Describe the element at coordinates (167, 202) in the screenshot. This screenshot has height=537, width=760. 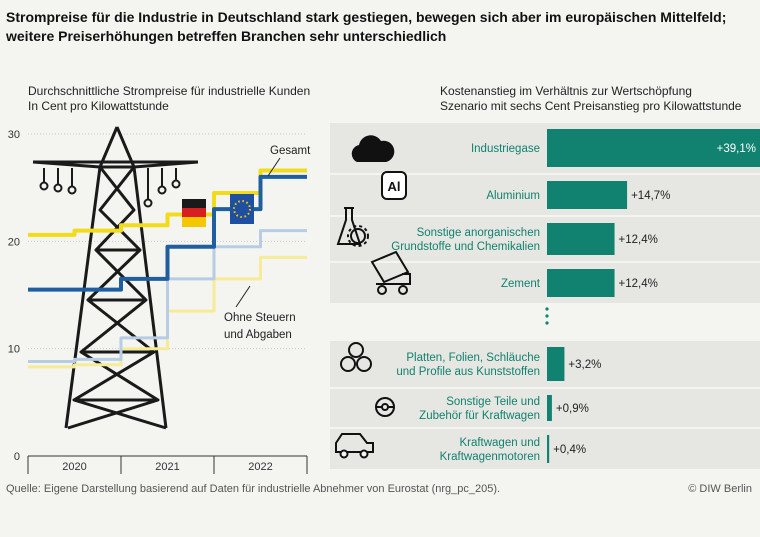
I see `series-line-deutschland-gesamt` at that location.